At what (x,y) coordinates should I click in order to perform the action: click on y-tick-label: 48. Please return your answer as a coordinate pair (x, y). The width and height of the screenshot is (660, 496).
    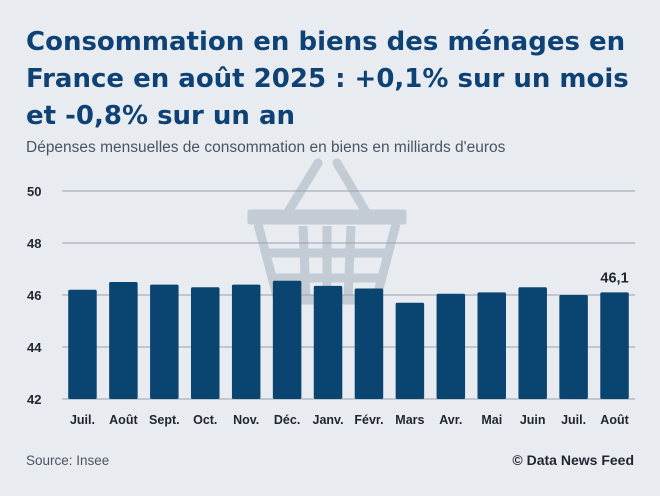
    Looking at the image, I should click on (34, 243).